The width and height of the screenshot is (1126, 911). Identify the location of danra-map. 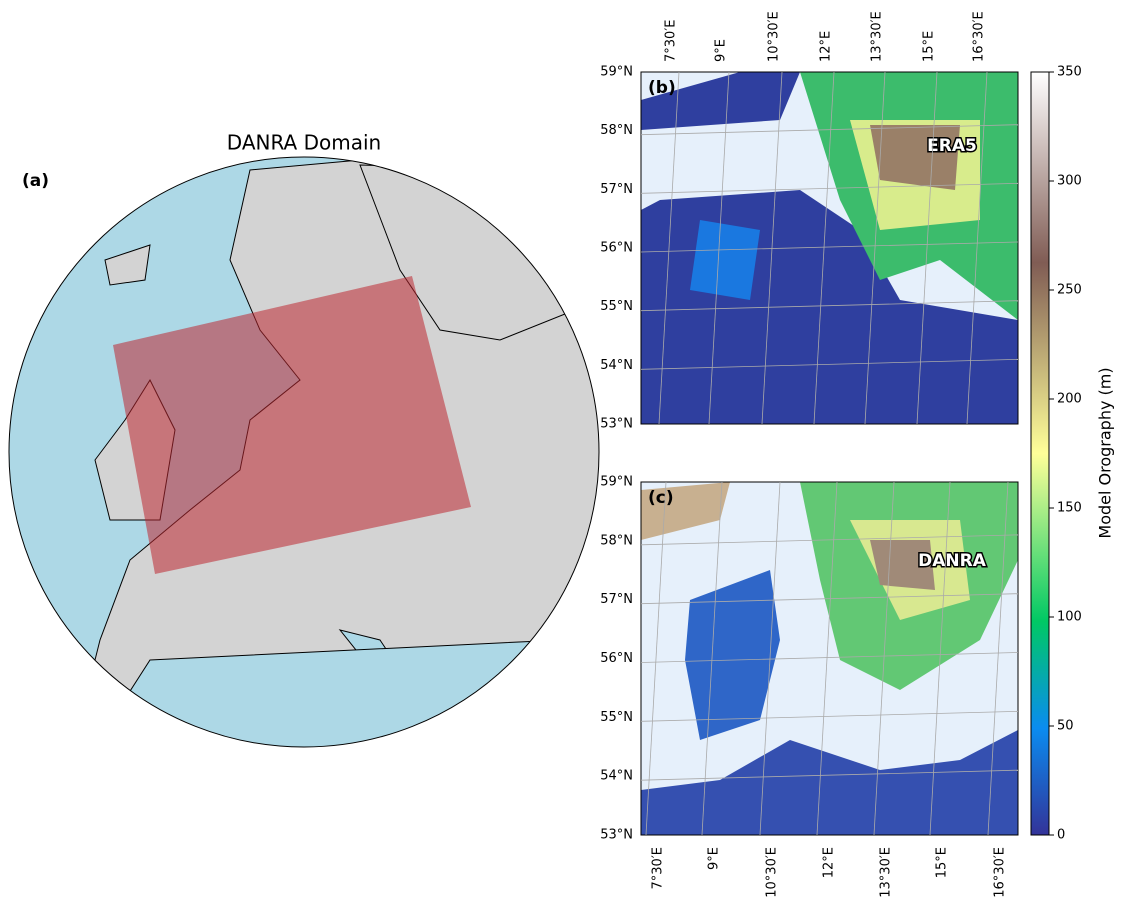
(829, 658).